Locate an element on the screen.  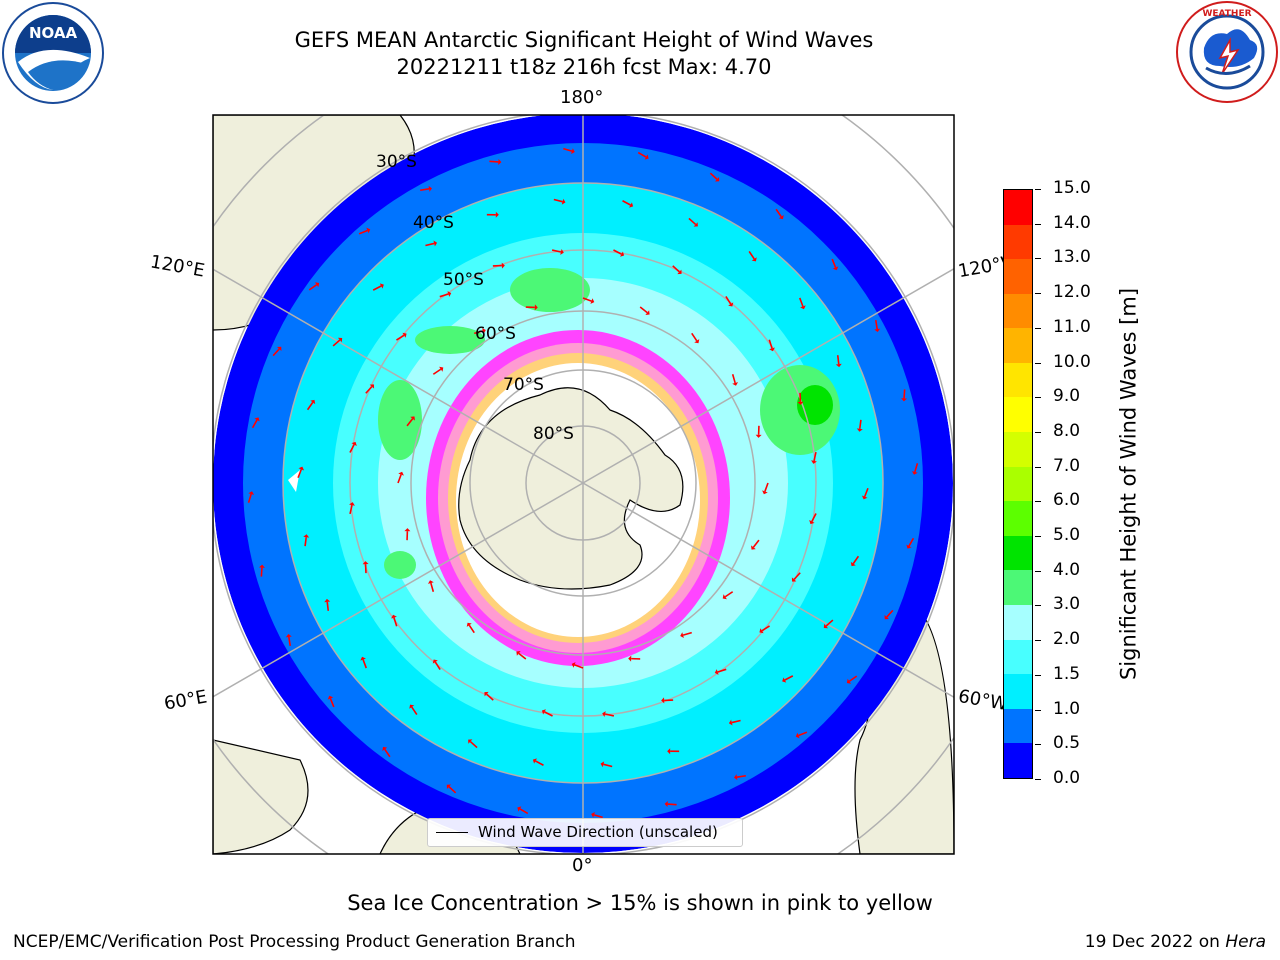
legend-line-sample is located at coordinates (452, 832).